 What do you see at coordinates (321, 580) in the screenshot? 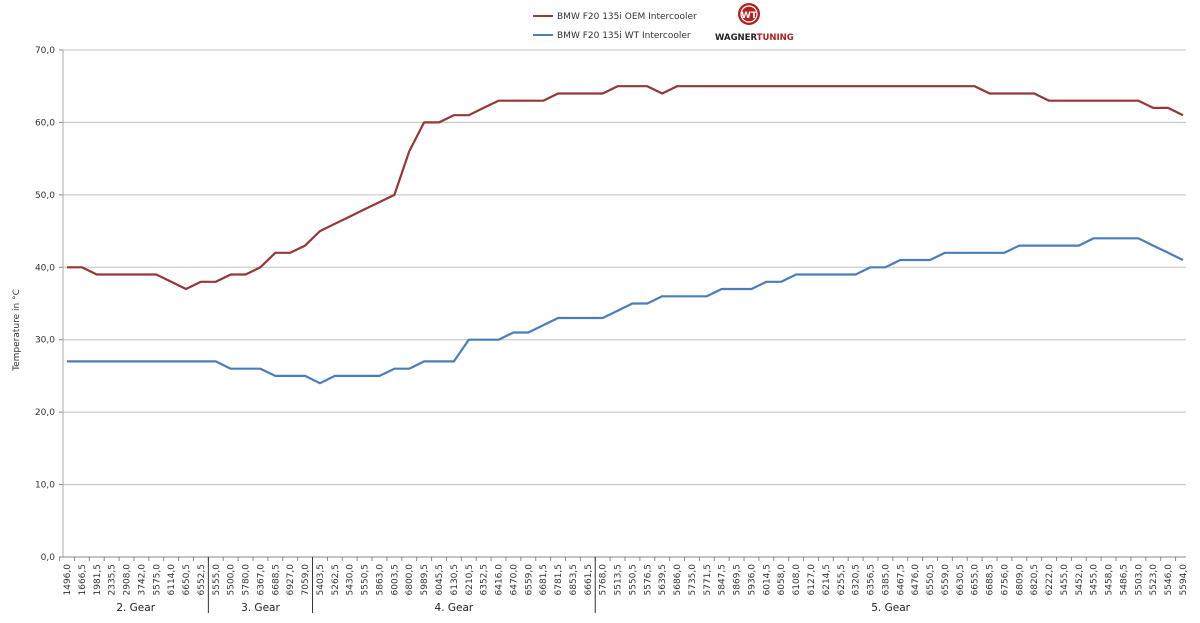
I see `x-tick-label: 5403,5` at bounding box center [321, 580].